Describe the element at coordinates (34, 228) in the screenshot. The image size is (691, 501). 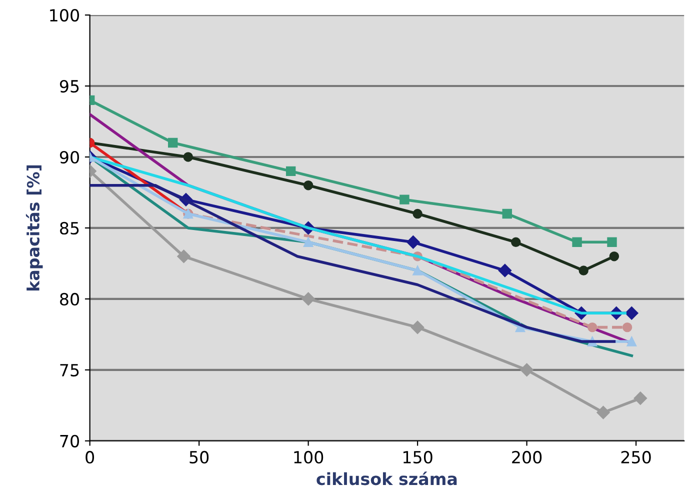
I see `y-axis-title: kapacitás [%]` at that location.